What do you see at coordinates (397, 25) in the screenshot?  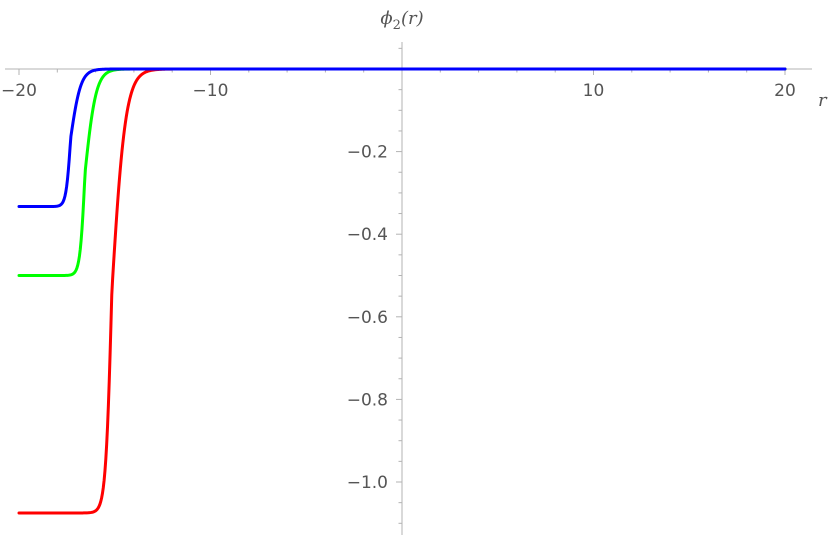 I see `y-axis-title-subscript: 2` at bounding box center [397, 25].